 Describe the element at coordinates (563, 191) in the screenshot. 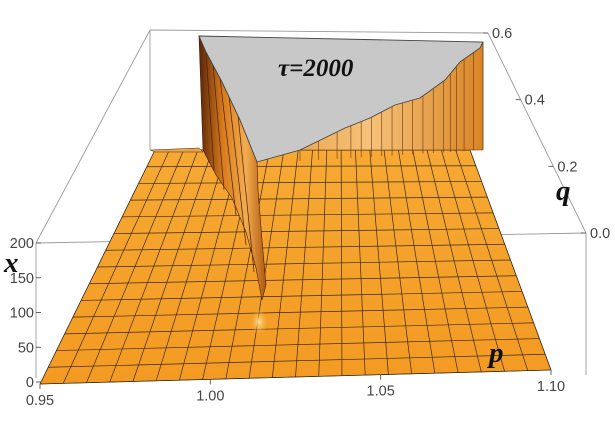

I see `q-axis-label: q` at that location.